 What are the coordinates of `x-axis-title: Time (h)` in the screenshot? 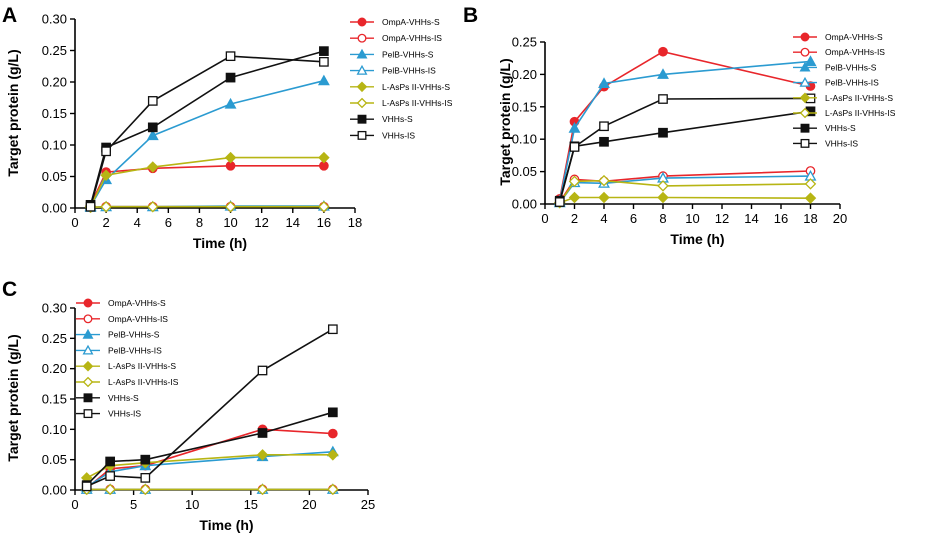 It's located at (697, 239).